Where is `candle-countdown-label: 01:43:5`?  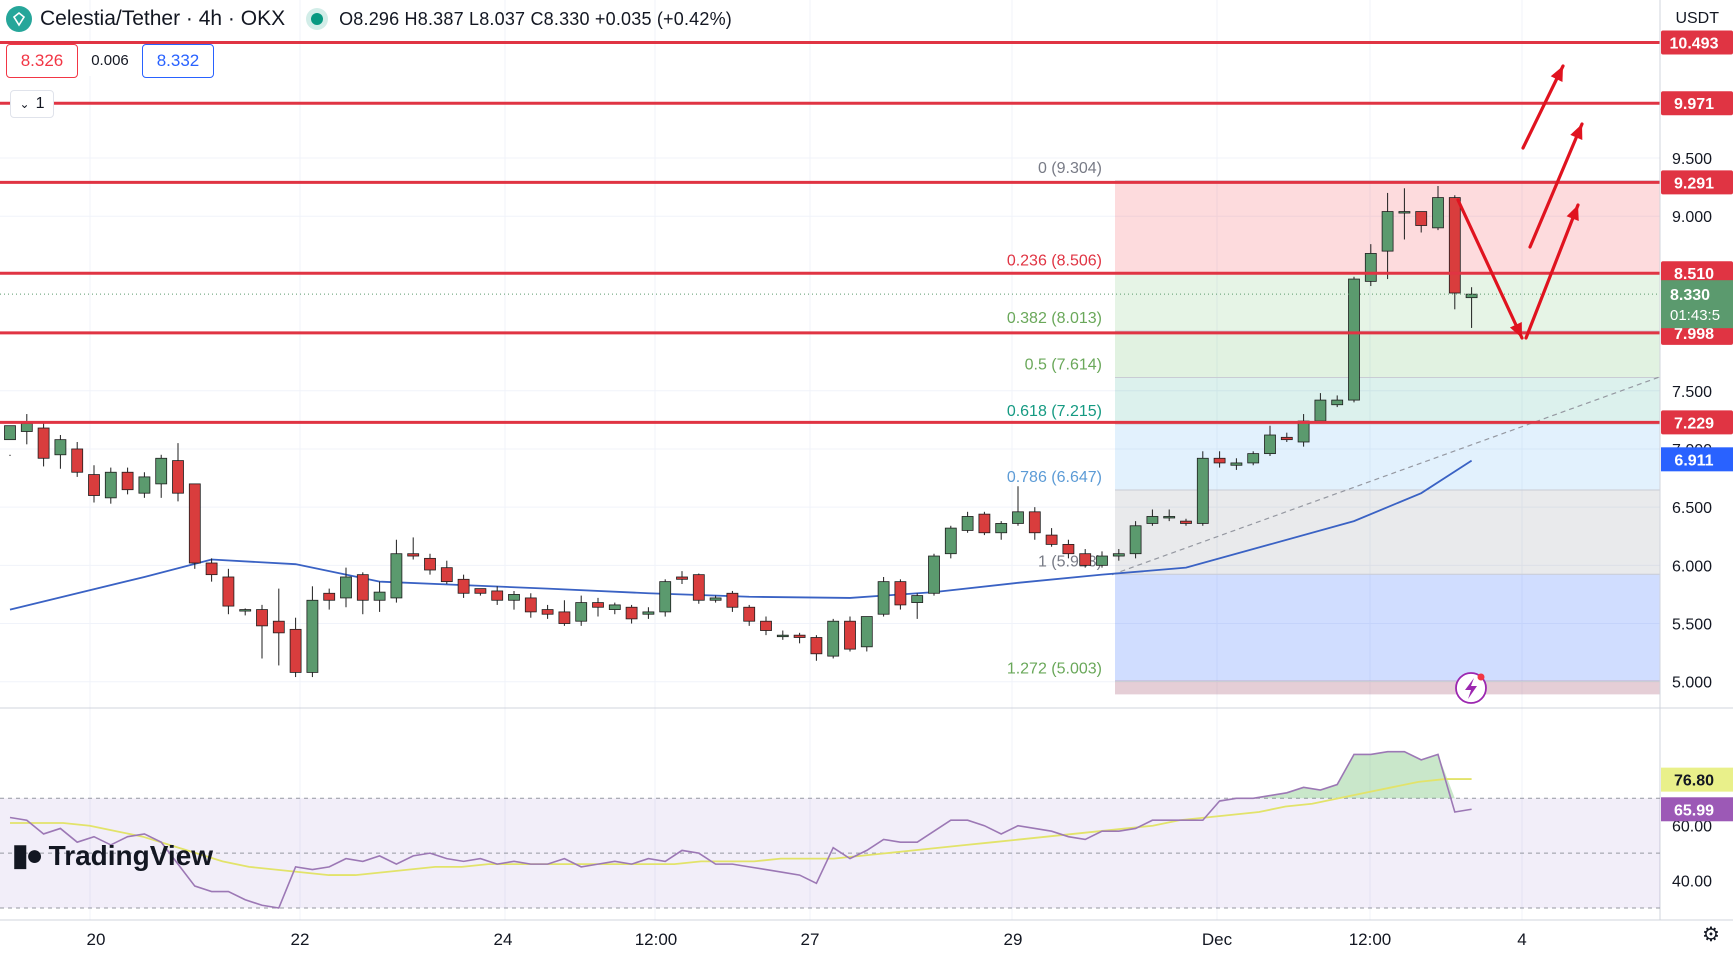
candle-countdown-label: 01:43:5 is located at coordinates (1695, 315).